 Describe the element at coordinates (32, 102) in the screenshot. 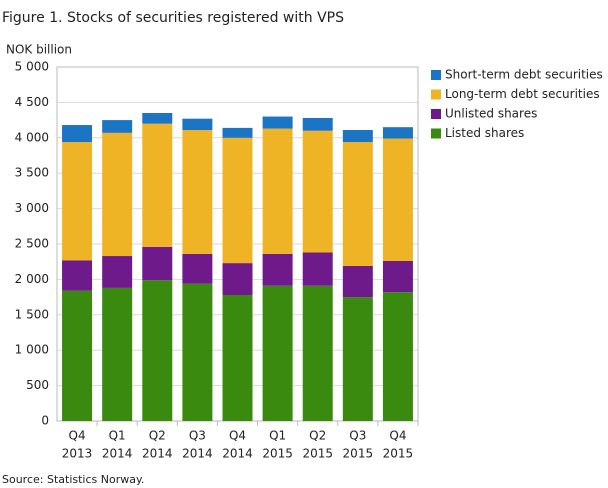

I see `y-tick-label: 4 500` at that location.